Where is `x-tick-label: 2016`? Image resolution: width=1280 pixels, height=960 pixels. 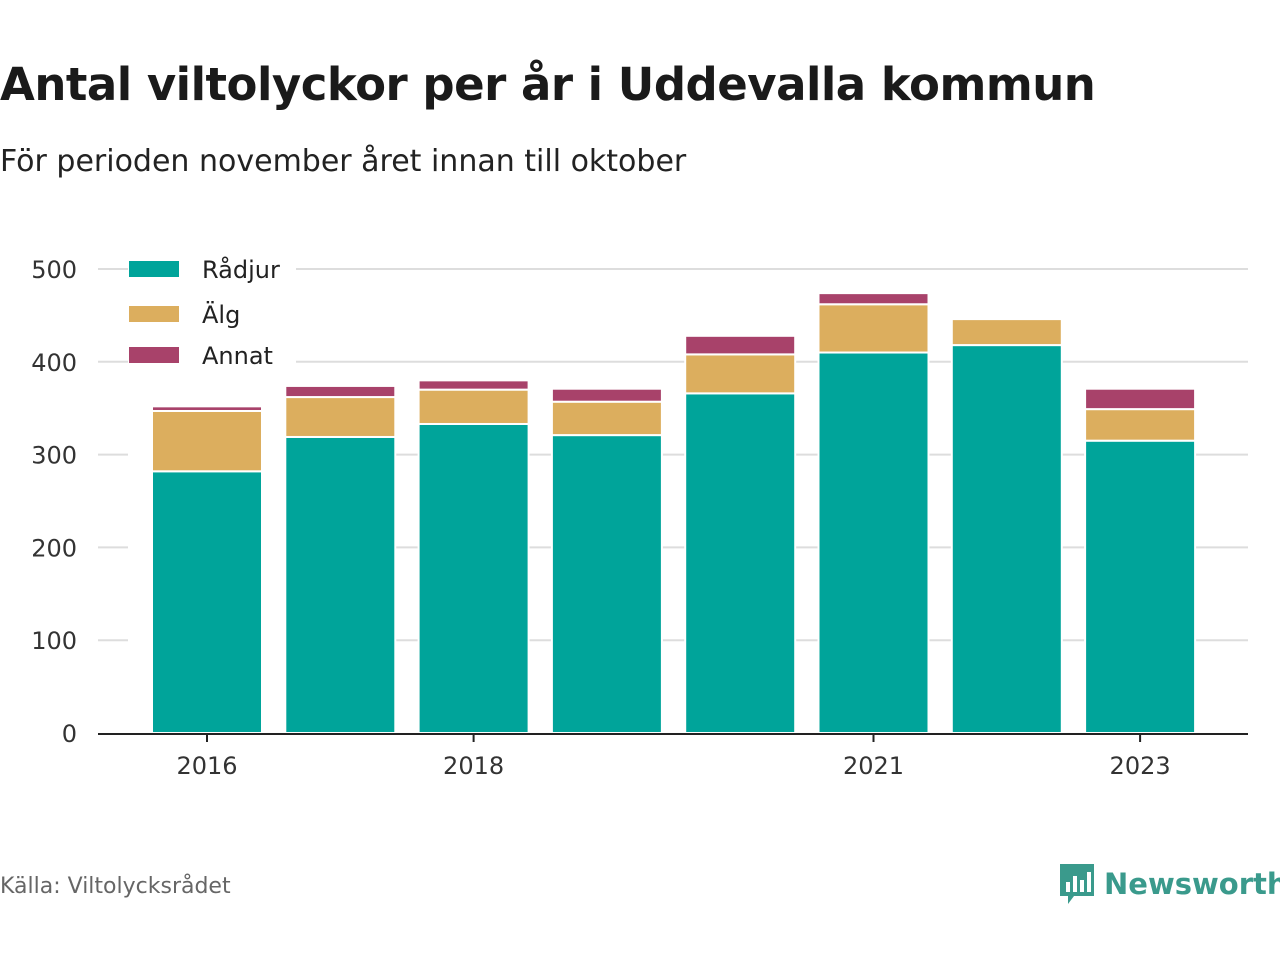 x-tick-label: 2016 is located at coordinates (206, 766).